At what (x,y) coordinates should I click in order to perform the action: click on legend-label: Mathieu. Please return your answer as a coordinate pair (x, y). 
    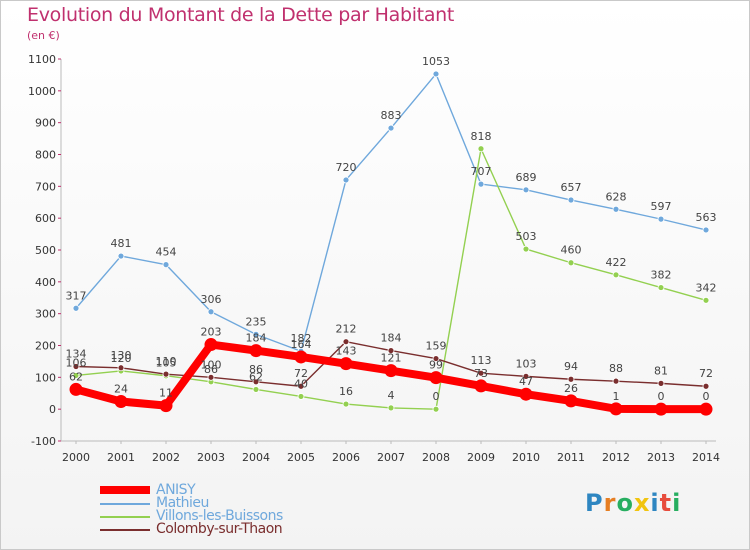
    Looking at the image, I should click on (182, 503).